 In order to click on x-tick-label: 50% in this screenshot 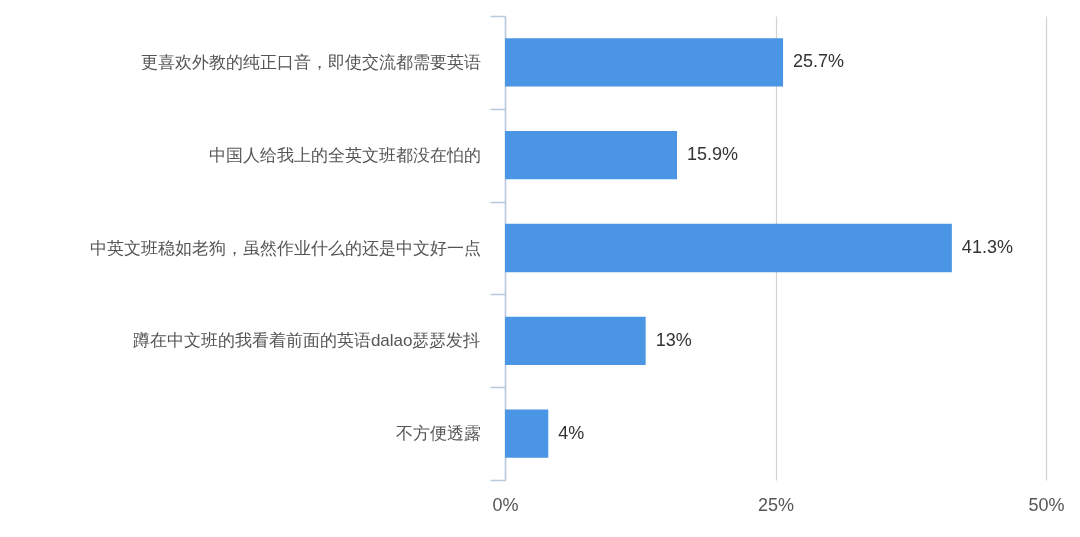, I will do `click(1046, 504)`.